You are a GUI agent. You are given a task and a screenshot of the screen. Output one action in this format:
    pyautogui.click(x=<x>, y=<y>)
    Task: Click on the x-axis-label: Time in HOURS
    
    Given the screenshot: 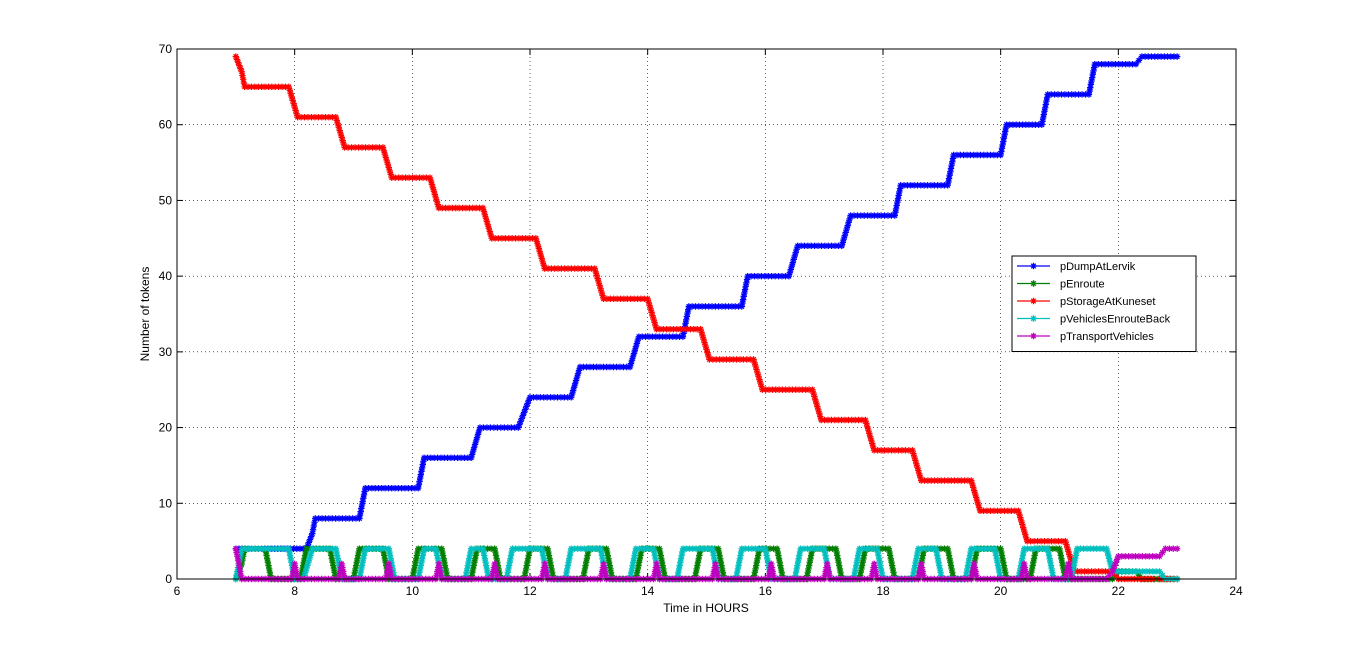 What is the action you would take?
    pyautogui.click(x=706, y=608)
    